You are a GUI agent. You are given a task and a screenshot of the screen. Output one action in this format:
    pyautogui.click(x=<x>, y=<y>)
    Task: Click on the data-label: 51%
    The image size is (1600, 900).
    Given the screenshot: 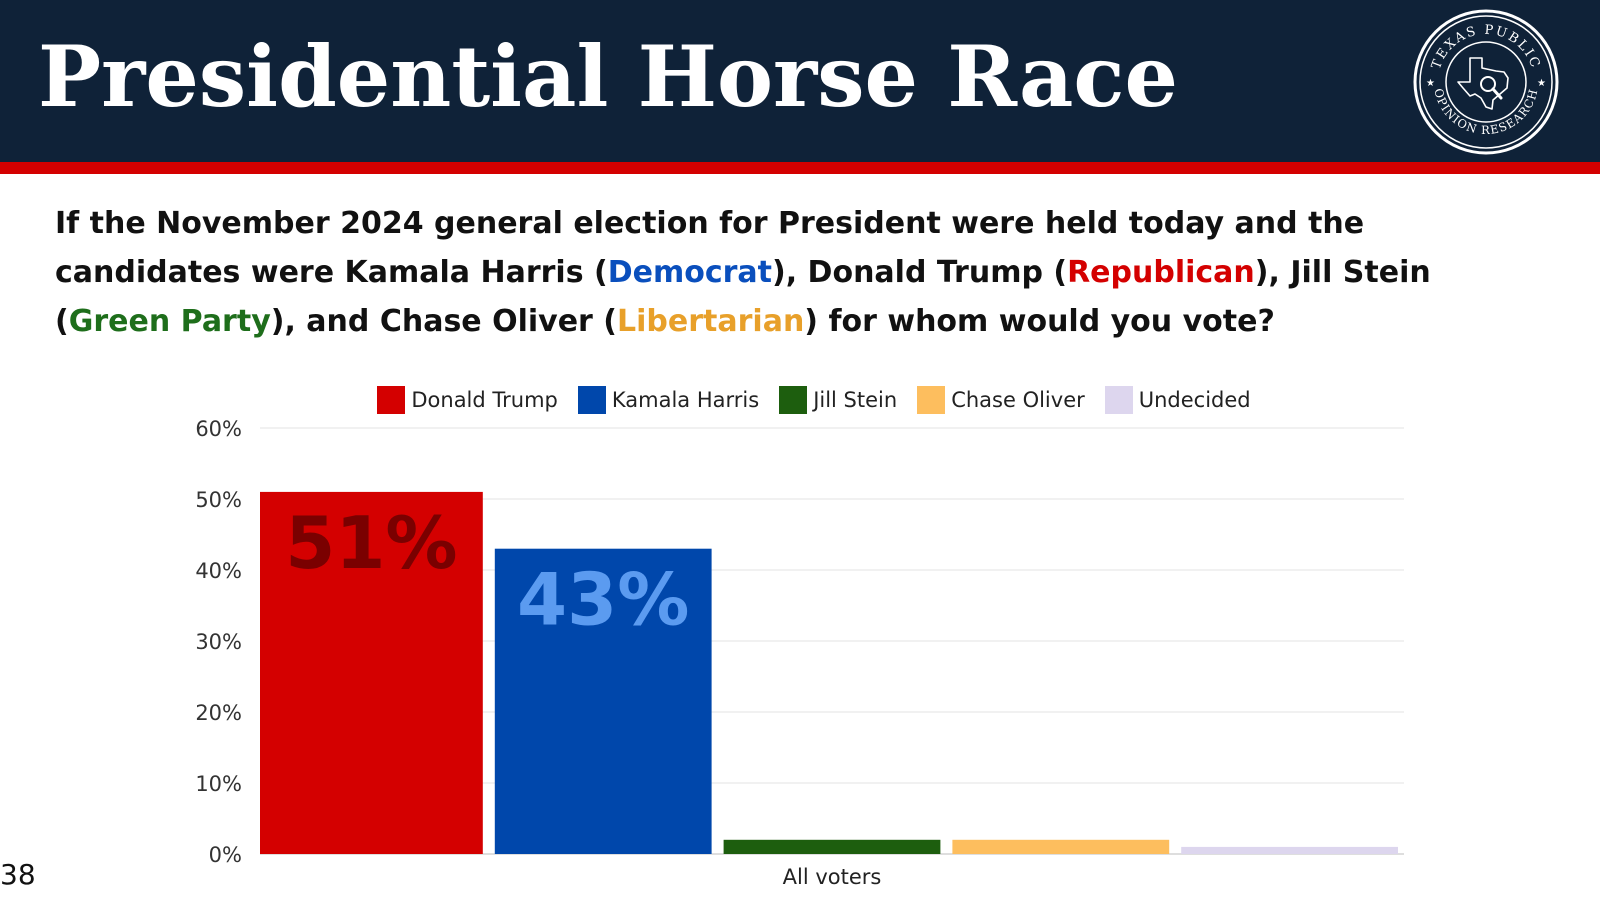 What is the action you would take?
    pyautogui.click(x=371, y=543)
    